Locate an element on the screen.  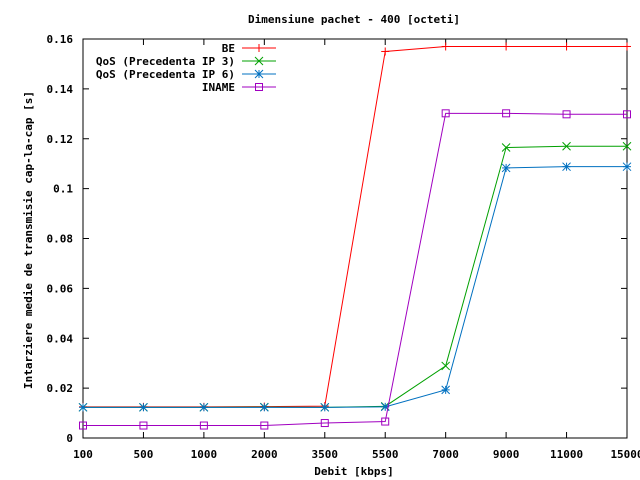
x-tick-label: 3500 is located at coordinates (325, 454).